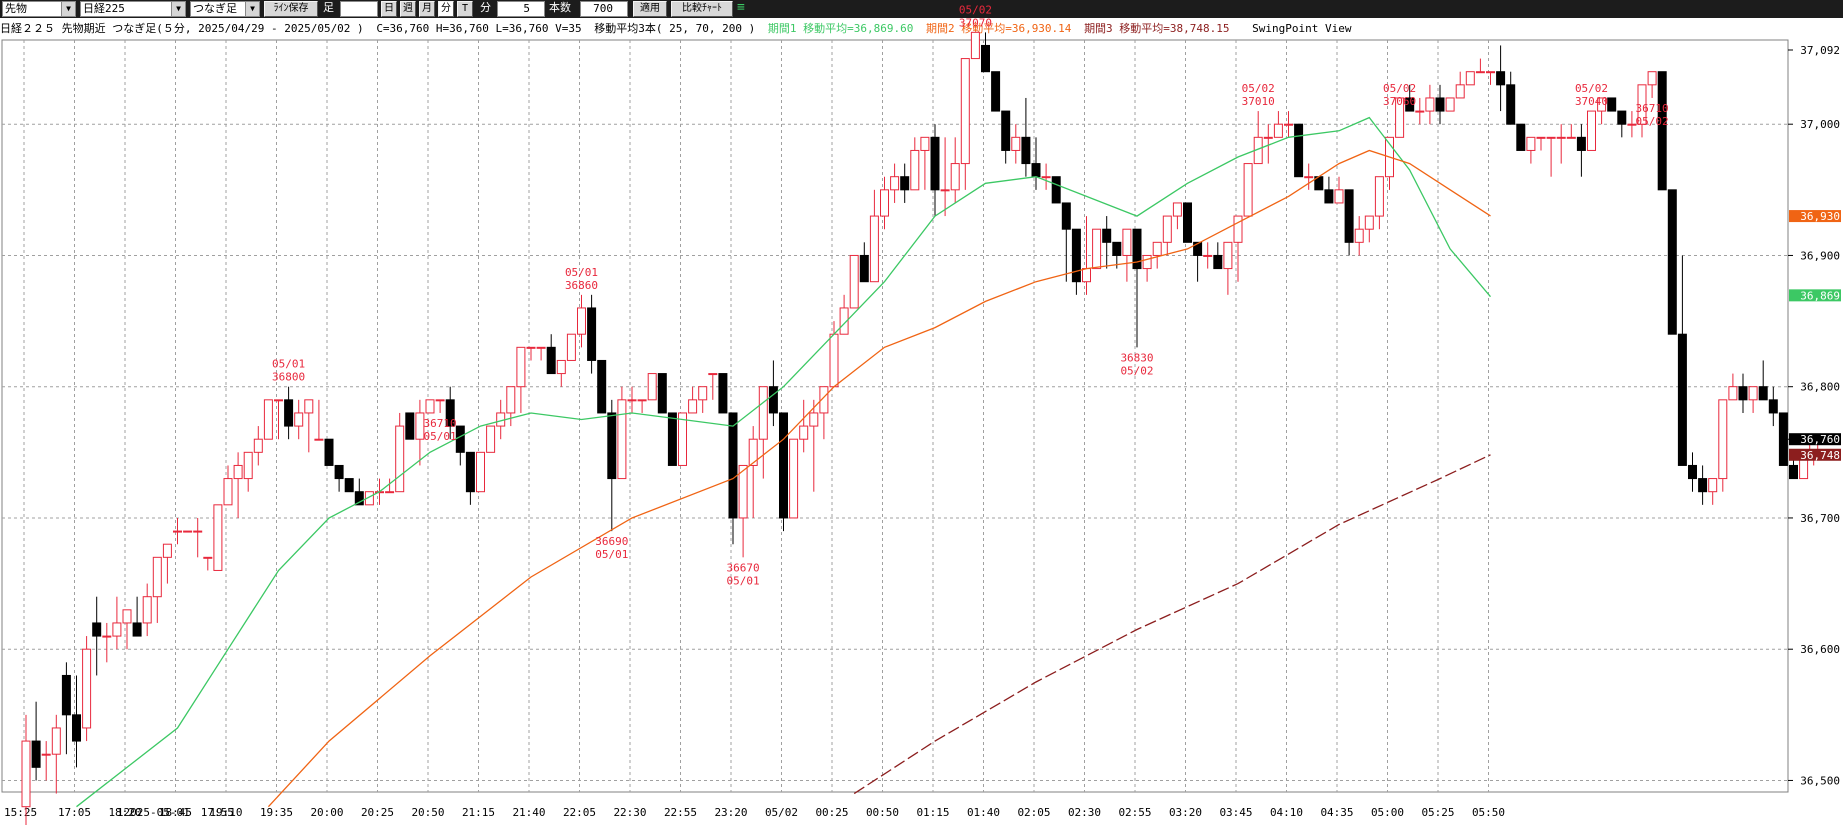 This screenshot has height=825, width=1843. Describe the element at coordinates (1820, 780) in the screenshot. I see `y-tick-label: 36,500` at that location.